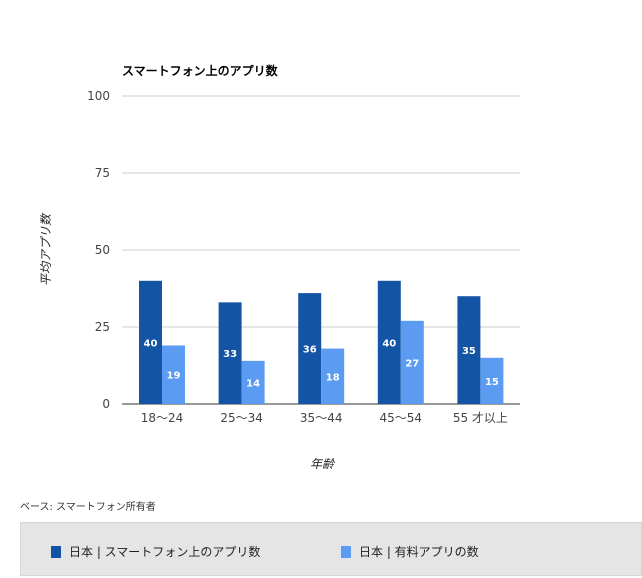 This screenshot has width=642, height=578. I want to click on x-tick-label: 25〜34, so click(241, 418).